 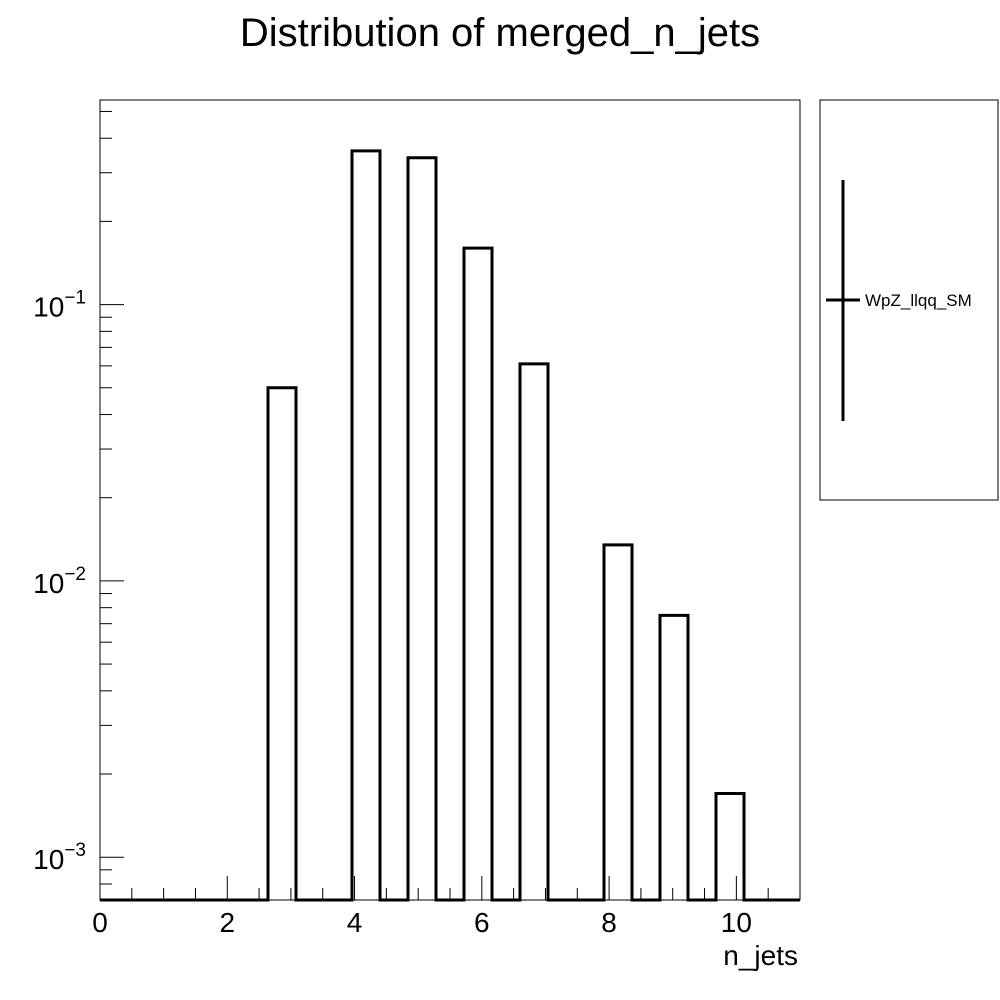 I want to click on legend: WpZ_llqq_SM, so click(x=909, y=300).